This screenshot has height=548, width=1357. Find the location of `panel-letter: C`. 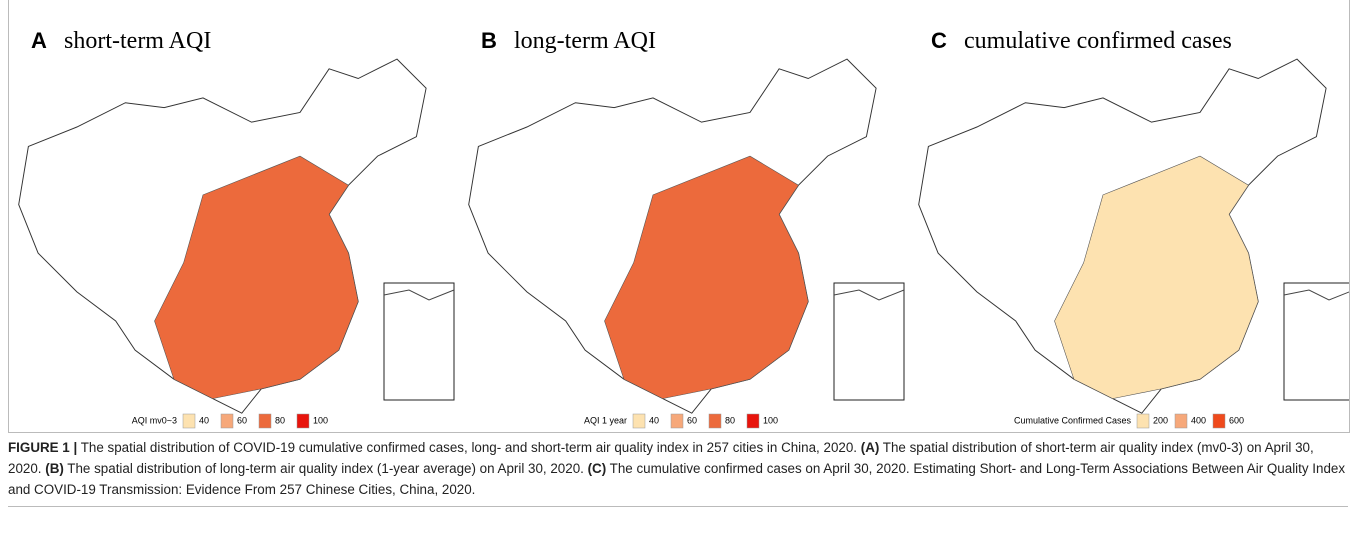

panel-letter: C is located at coordinates (939, 40).